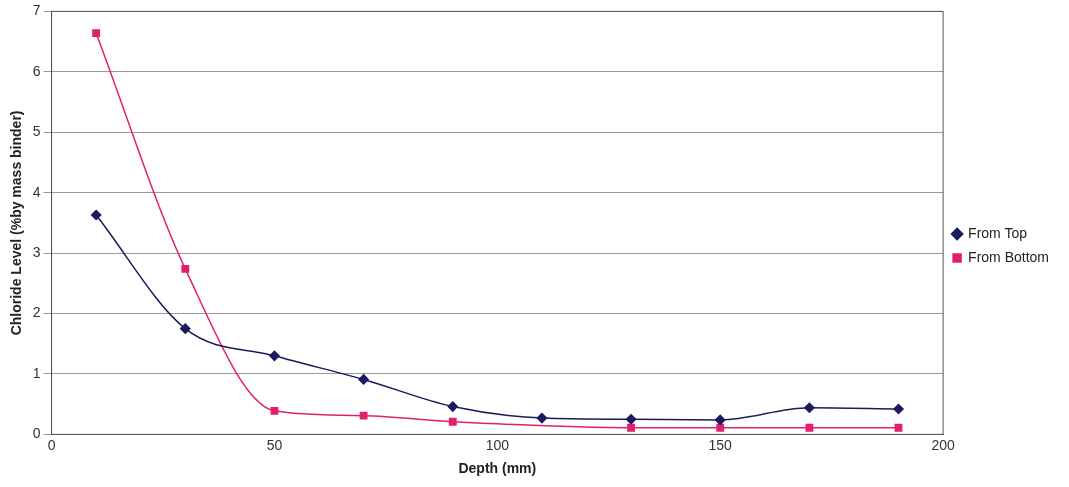  What do you see at coordinates (943, 444) in the screenshot?
I see `x-tick-label: 200` at bounding box center [943, 444].